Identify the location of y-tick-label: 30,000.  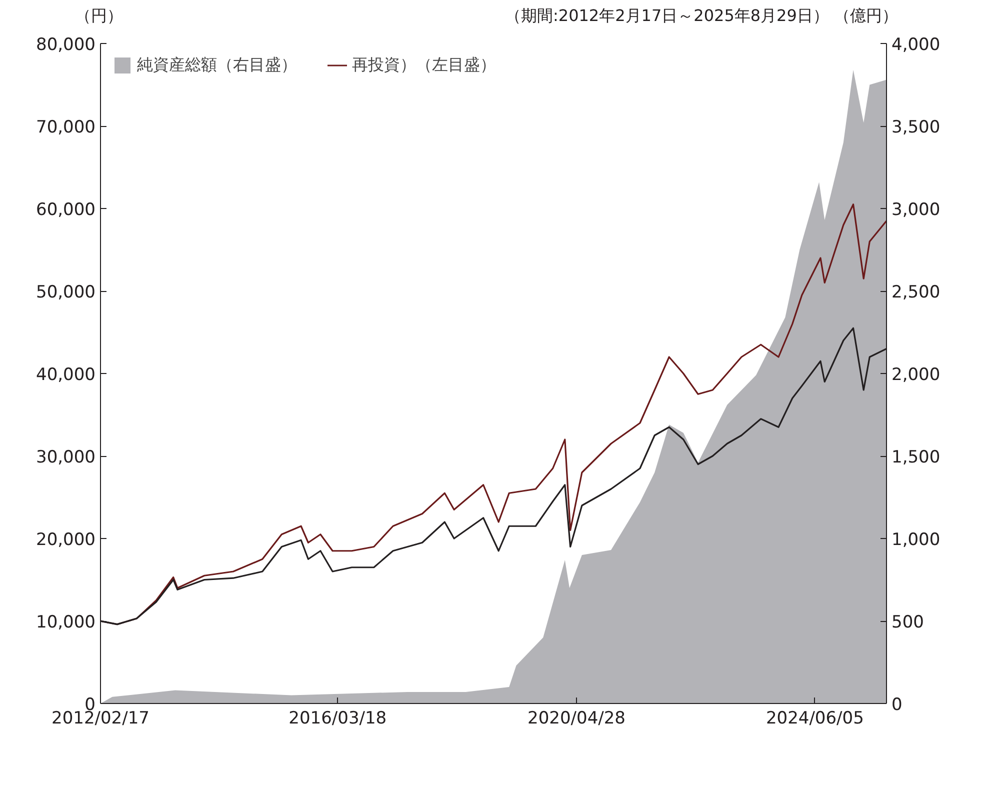
(66, 457).